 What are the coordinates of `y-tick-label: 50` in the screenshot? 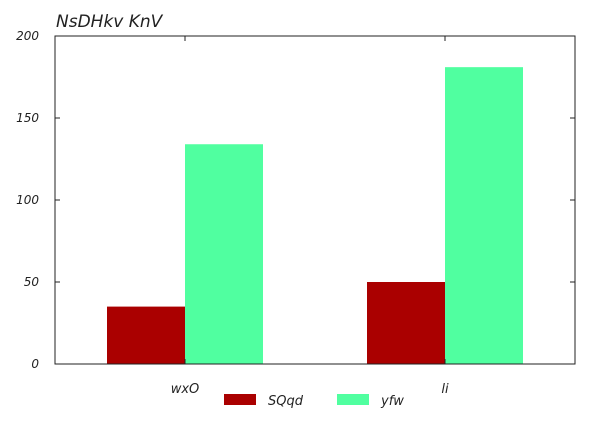 It's located at (32, 282).